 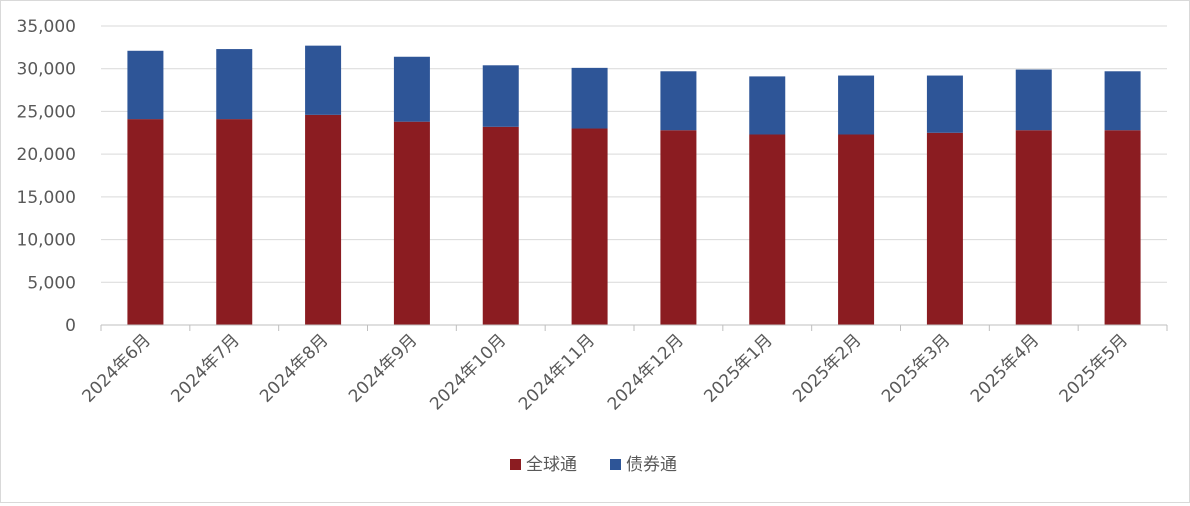 What do you see at coordinates (1094, 368) in the screenshot?
I see `x-tick-label: 2025年5月` at bounding box center [1094, 368].